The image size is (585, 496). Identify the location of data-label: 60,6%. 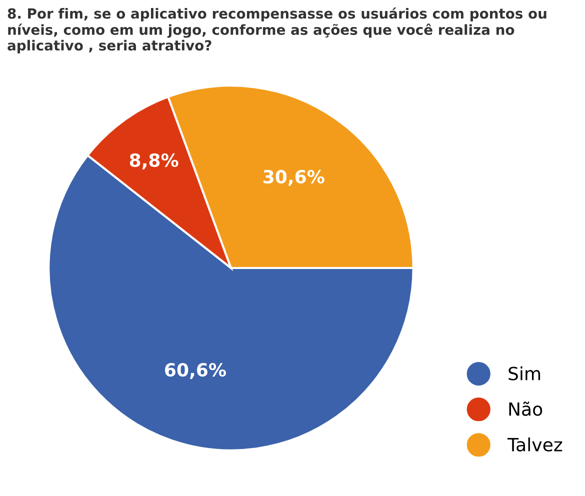
(195, 370).